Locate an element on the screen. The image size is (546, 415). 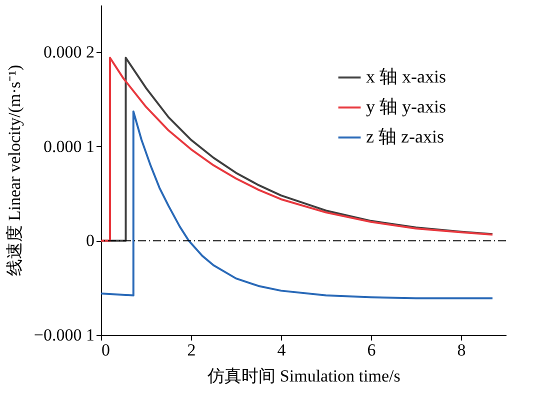
y-tick-label: 0.000 2 is located at coordinates (69, 52).